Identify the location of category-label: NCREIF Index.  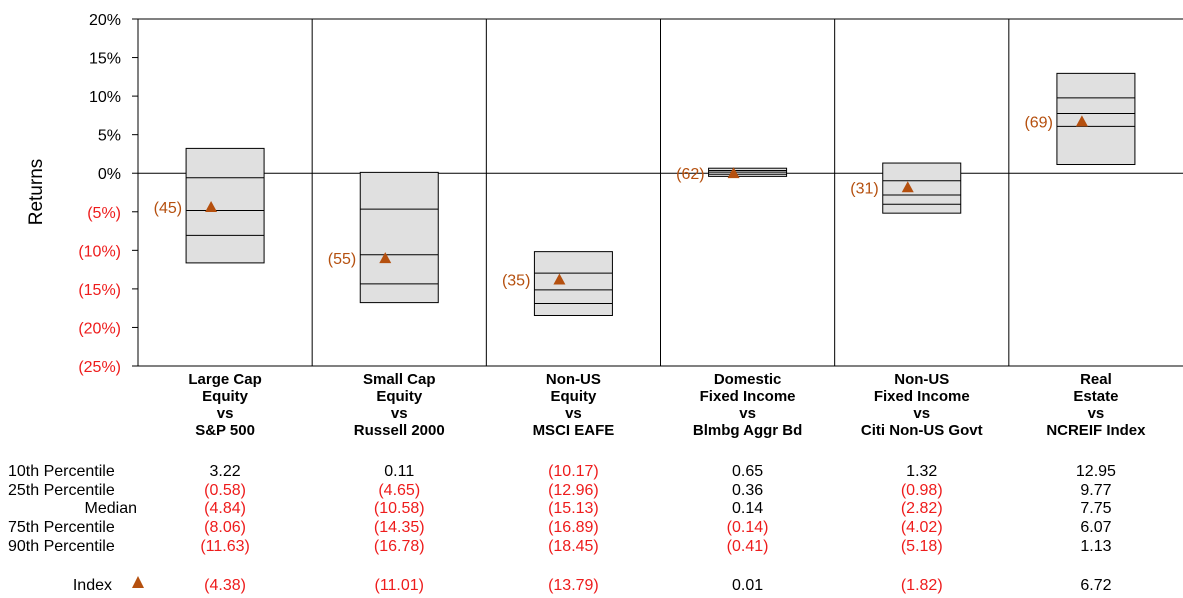
(1096, 430).